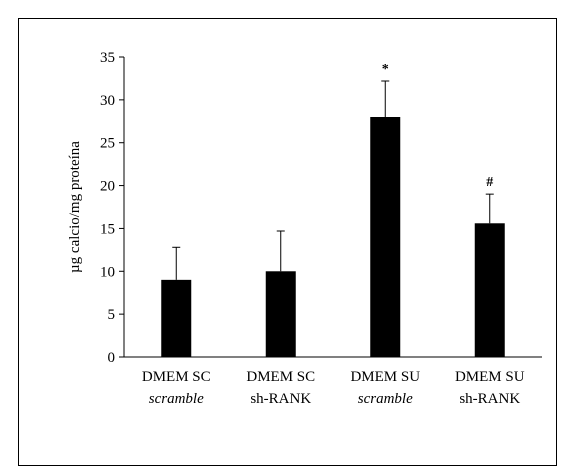  I want to click on significance-mark: *, so click(385, 69).